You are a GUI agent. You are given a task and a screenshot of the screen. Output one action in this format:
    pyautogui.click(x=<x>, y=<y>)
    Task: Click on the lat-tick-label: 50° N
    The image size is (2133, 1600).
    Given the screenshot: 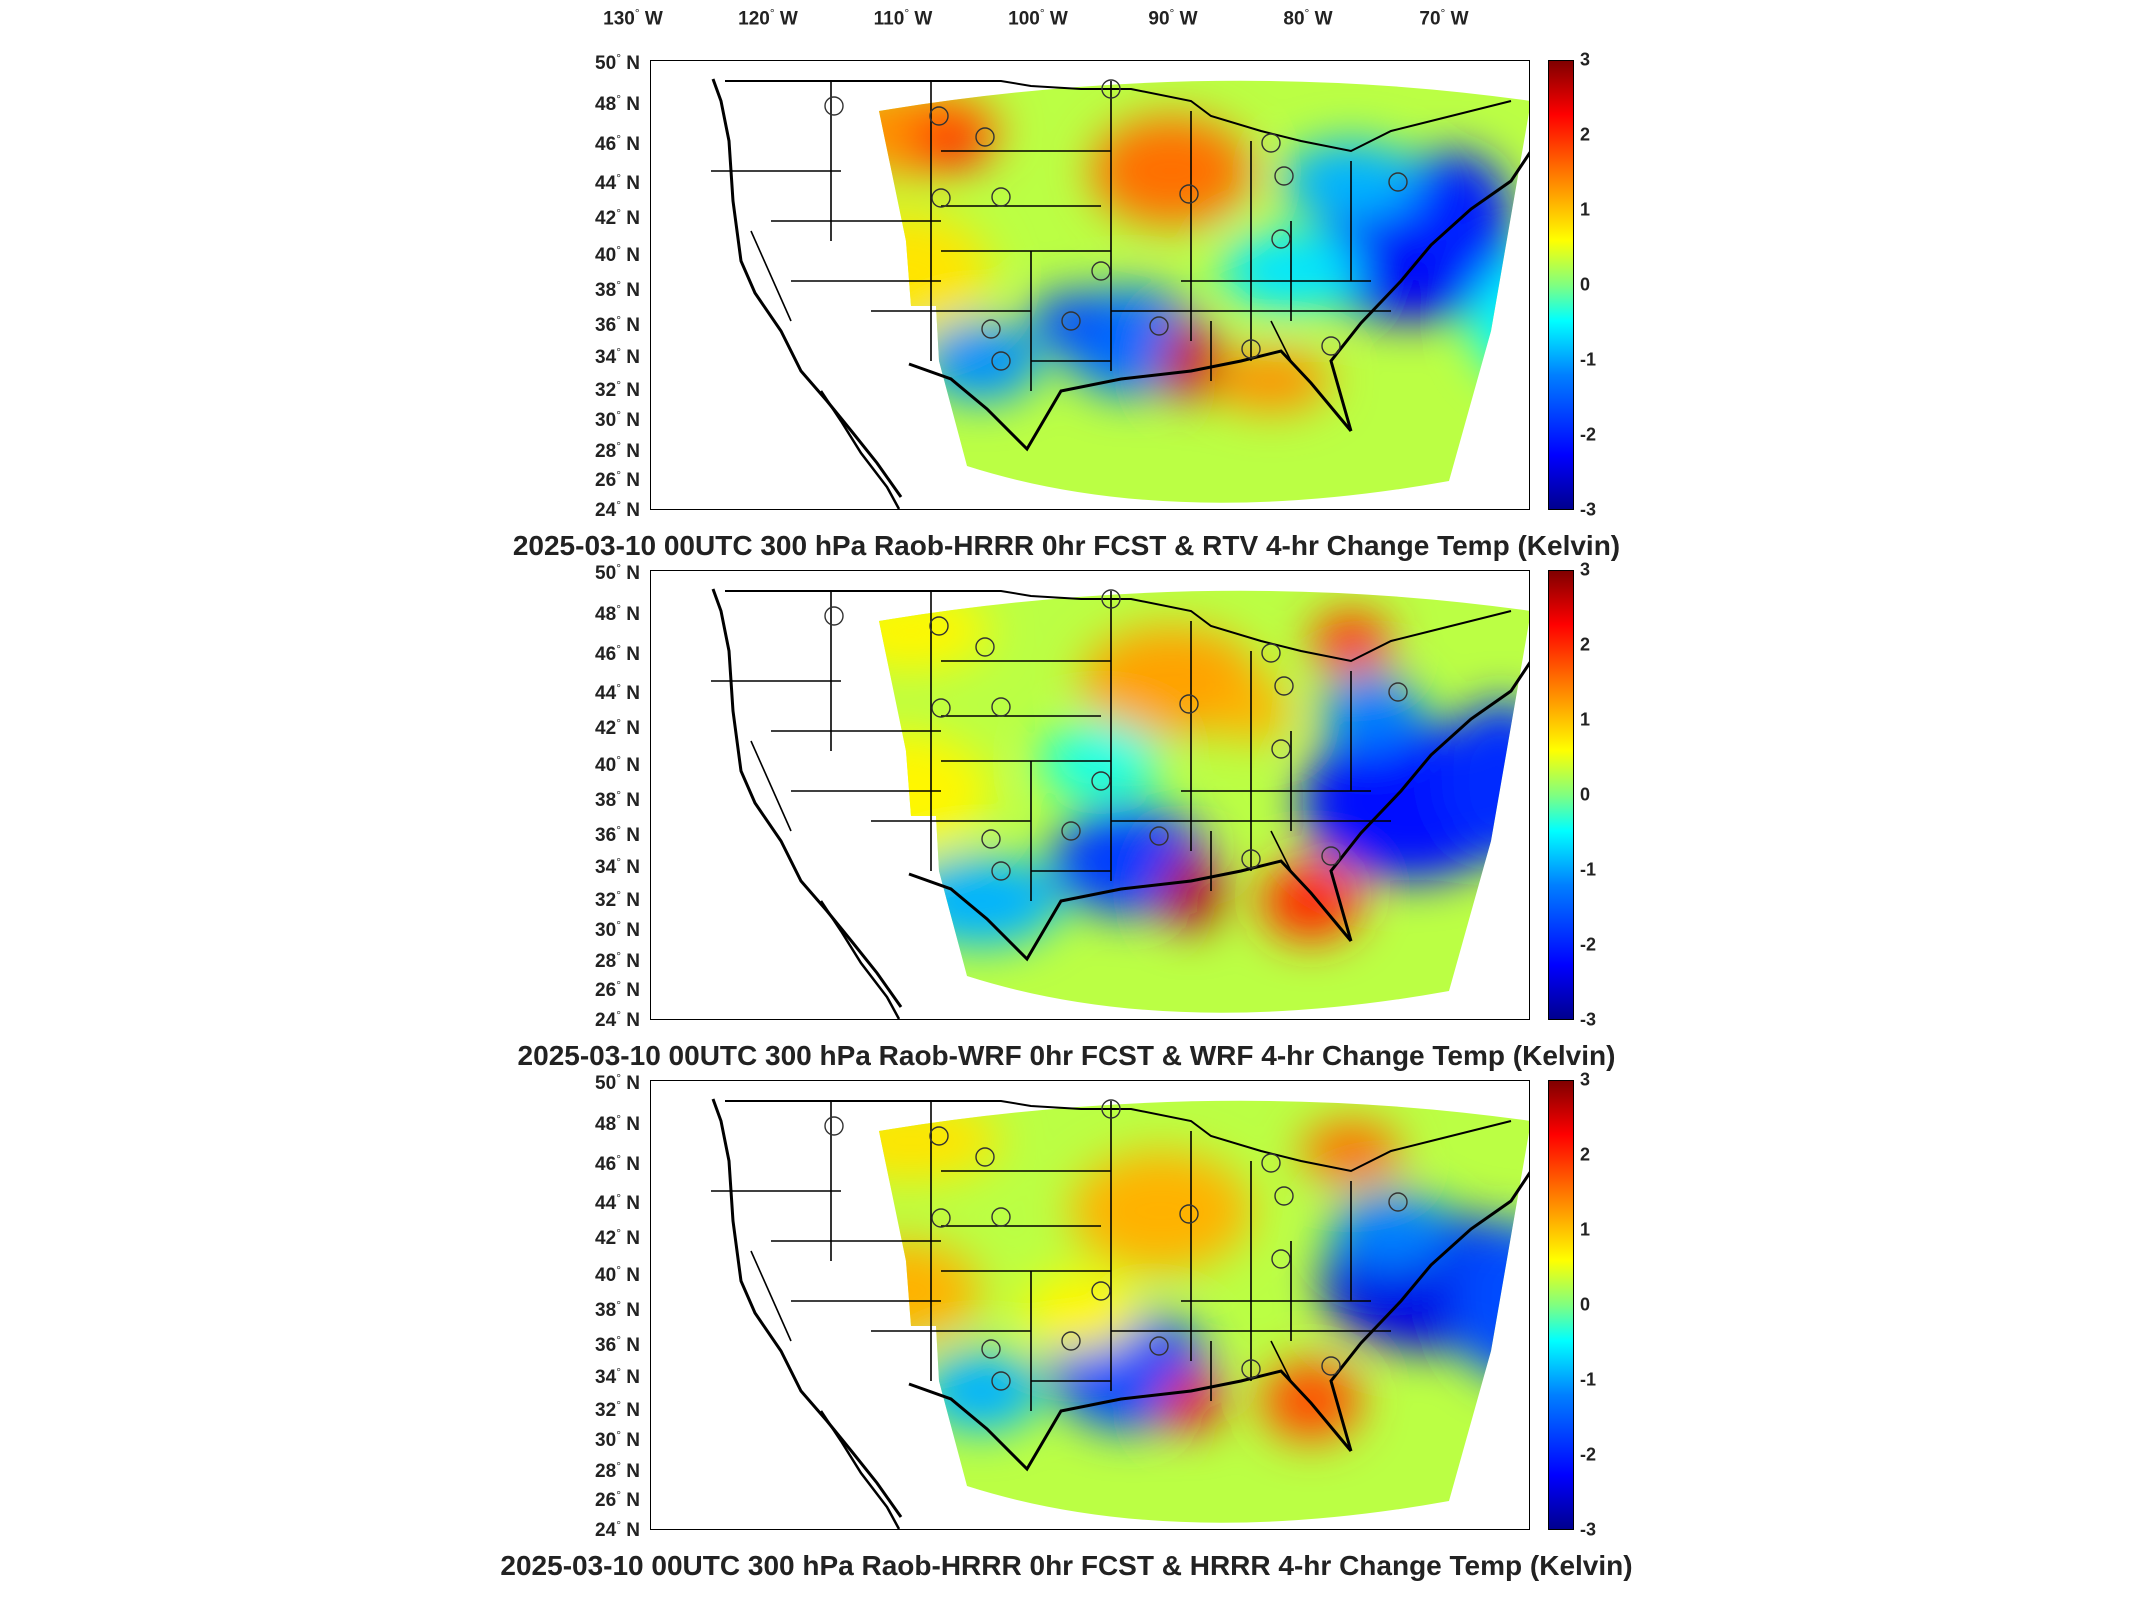 What is the action you would take?
    pyautogui.click(x=617, y=572)
    